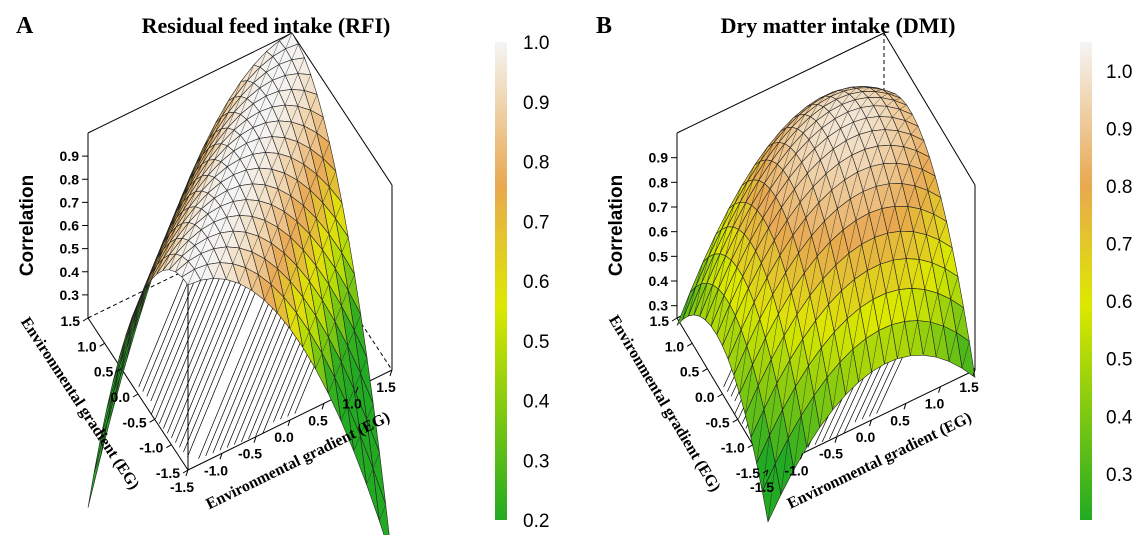  I want to click on y-tick-label: -1.5, so click(748, 473).